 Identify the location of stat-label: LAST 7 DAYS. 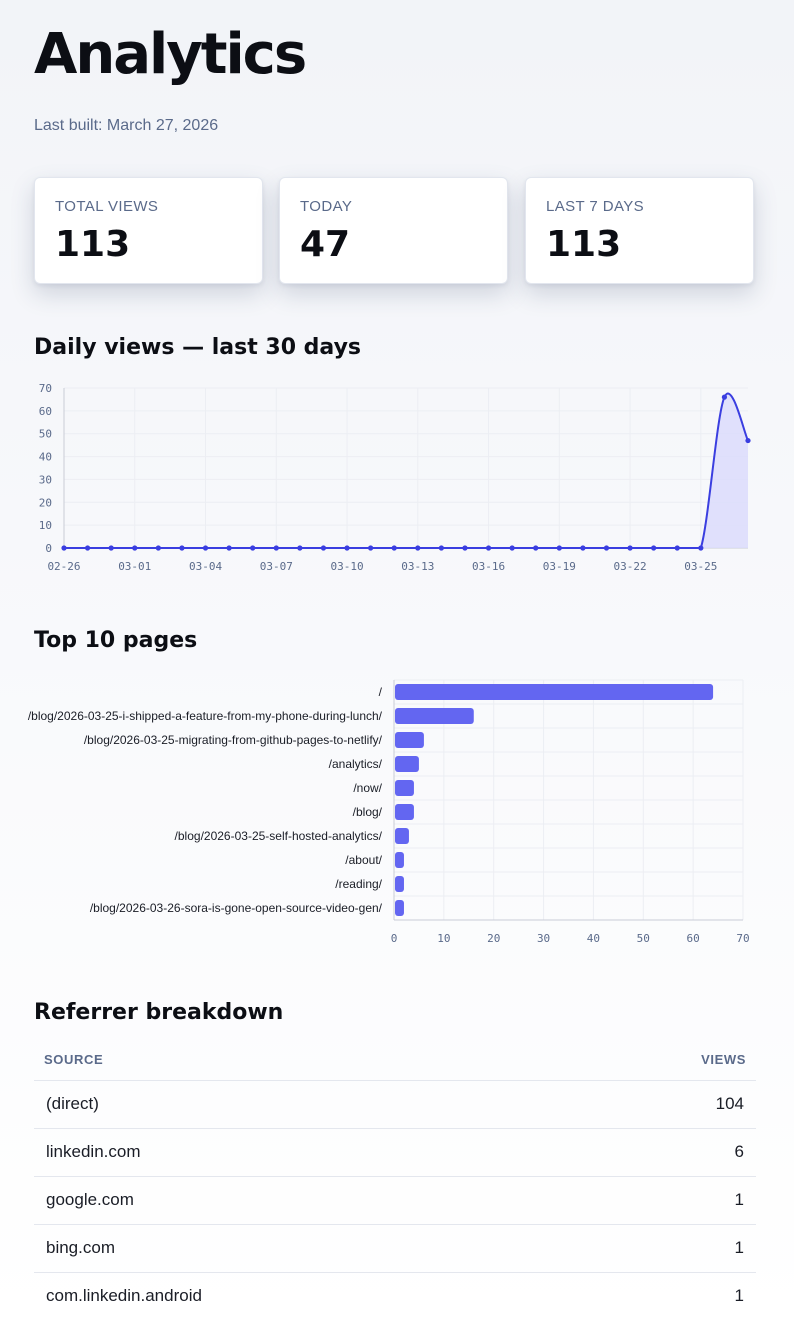
(595, 206).